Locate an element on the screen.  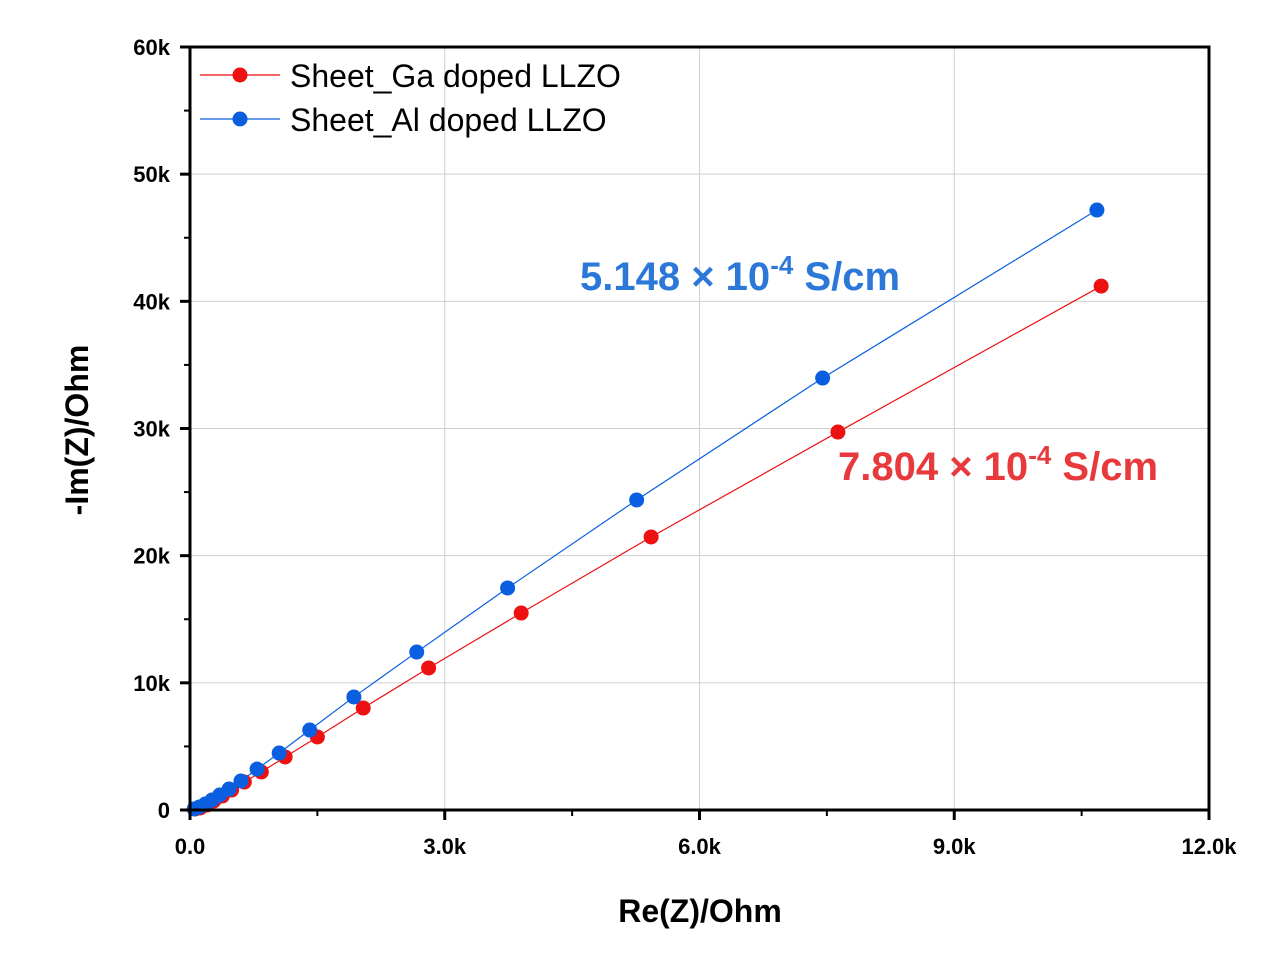
annotation-al-conductivity: 5.148 × 10-4 S/cm is located at coordinates (740, 274).